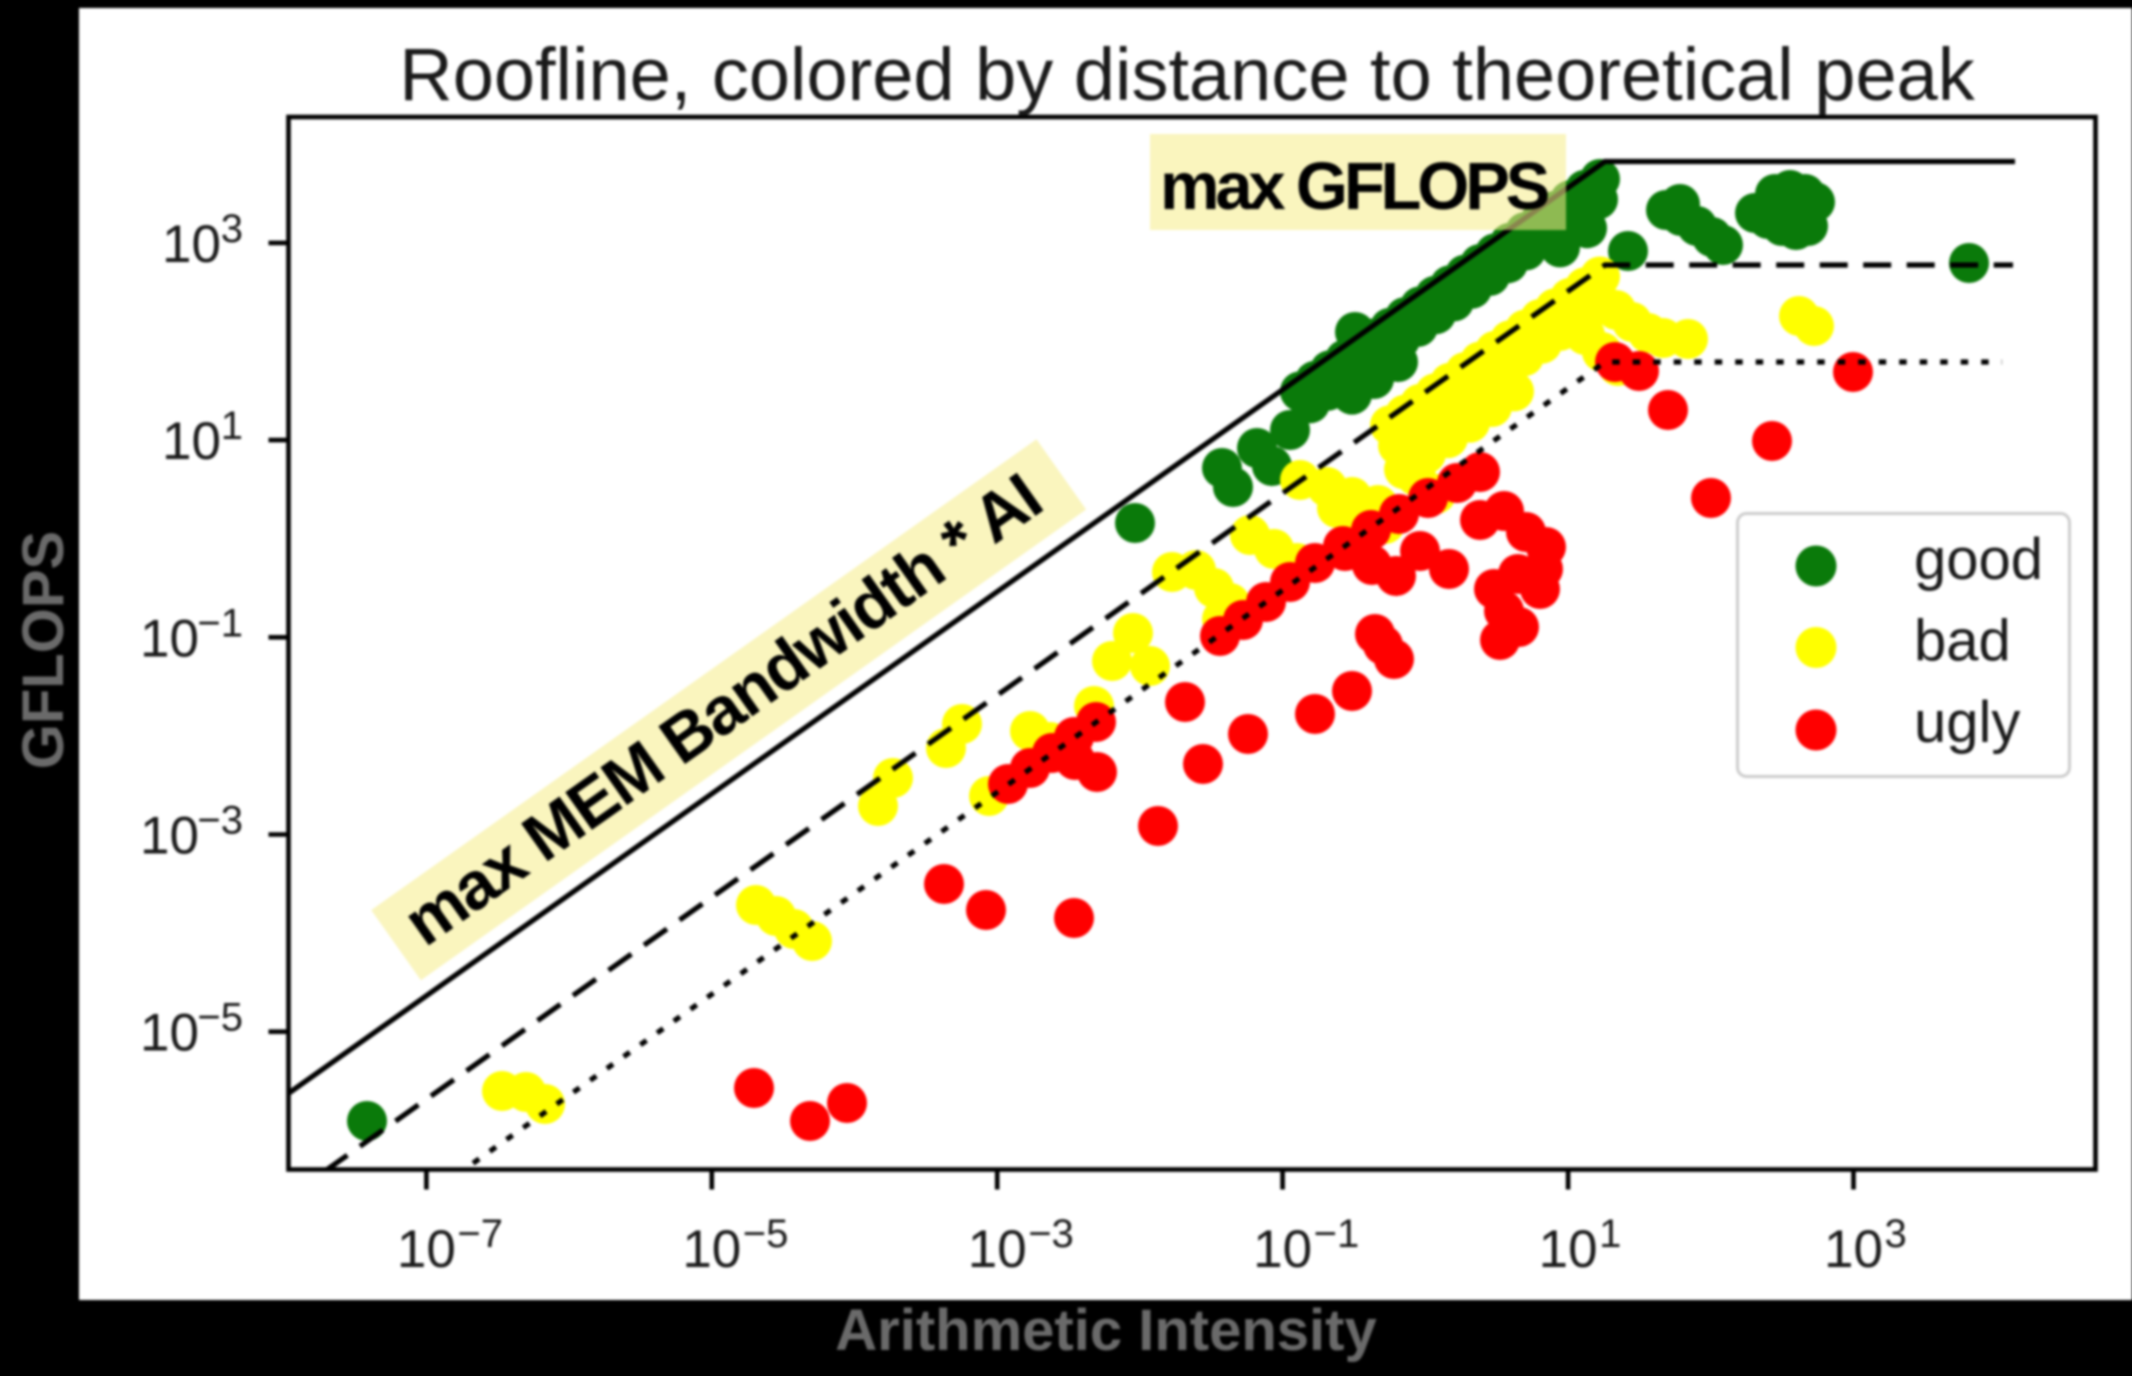 This screenshot has width=2132, height=1376. Describe the element at coordinates (1105, 1330) in the screenshot. I see `svg-text: Arithmetic Intensity` at that location.